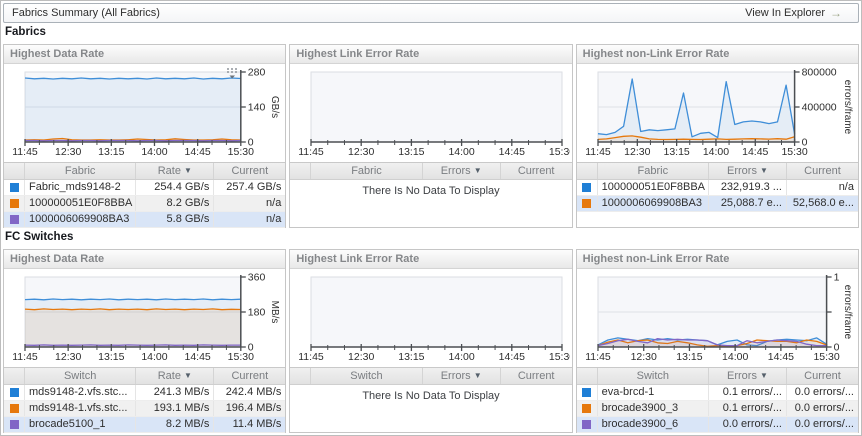 The width and height of the screenshot is (862, 436). What do you see at coordinates (742, 376) in the screenshot?
I see `column-header-errors-label: Errors` at bounding box center [742, 376].